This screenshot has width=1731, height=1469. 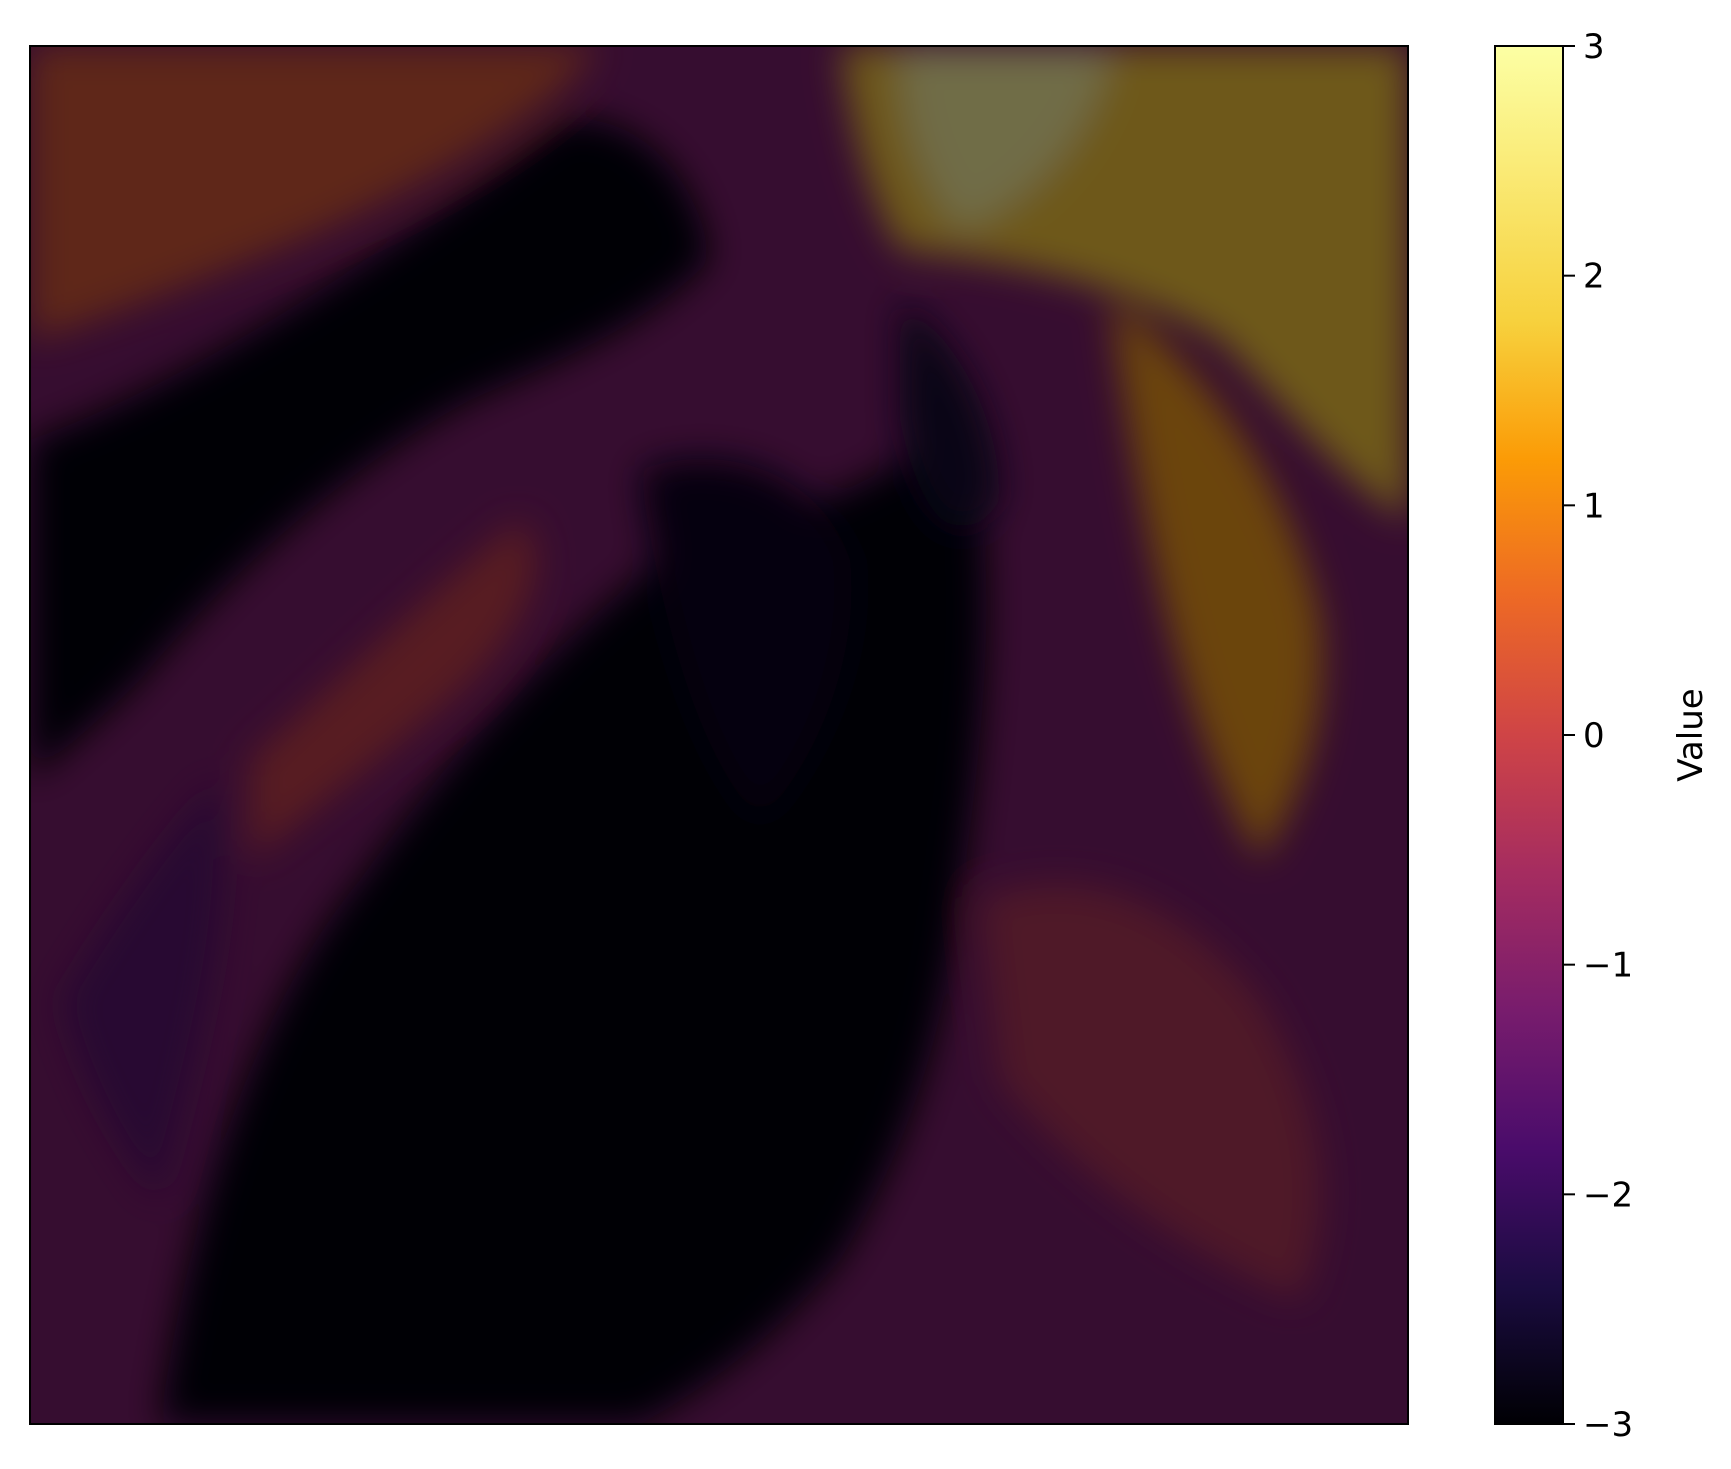 I want to click on colorbar-fill, so click(x=1529, y=735).